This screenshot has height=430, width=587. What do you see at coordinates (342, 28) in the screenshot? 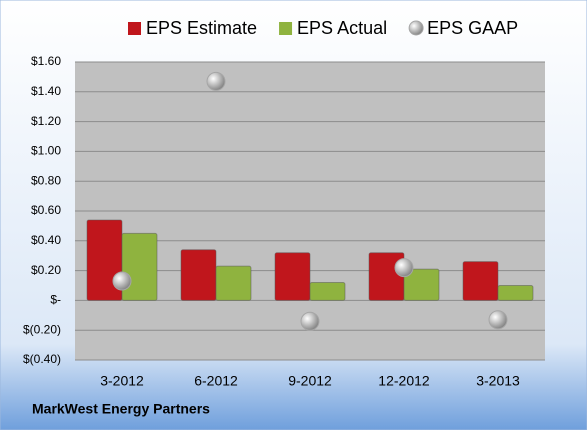
I see `legend-label: EPS Actual` at bounding box center [342, 28].